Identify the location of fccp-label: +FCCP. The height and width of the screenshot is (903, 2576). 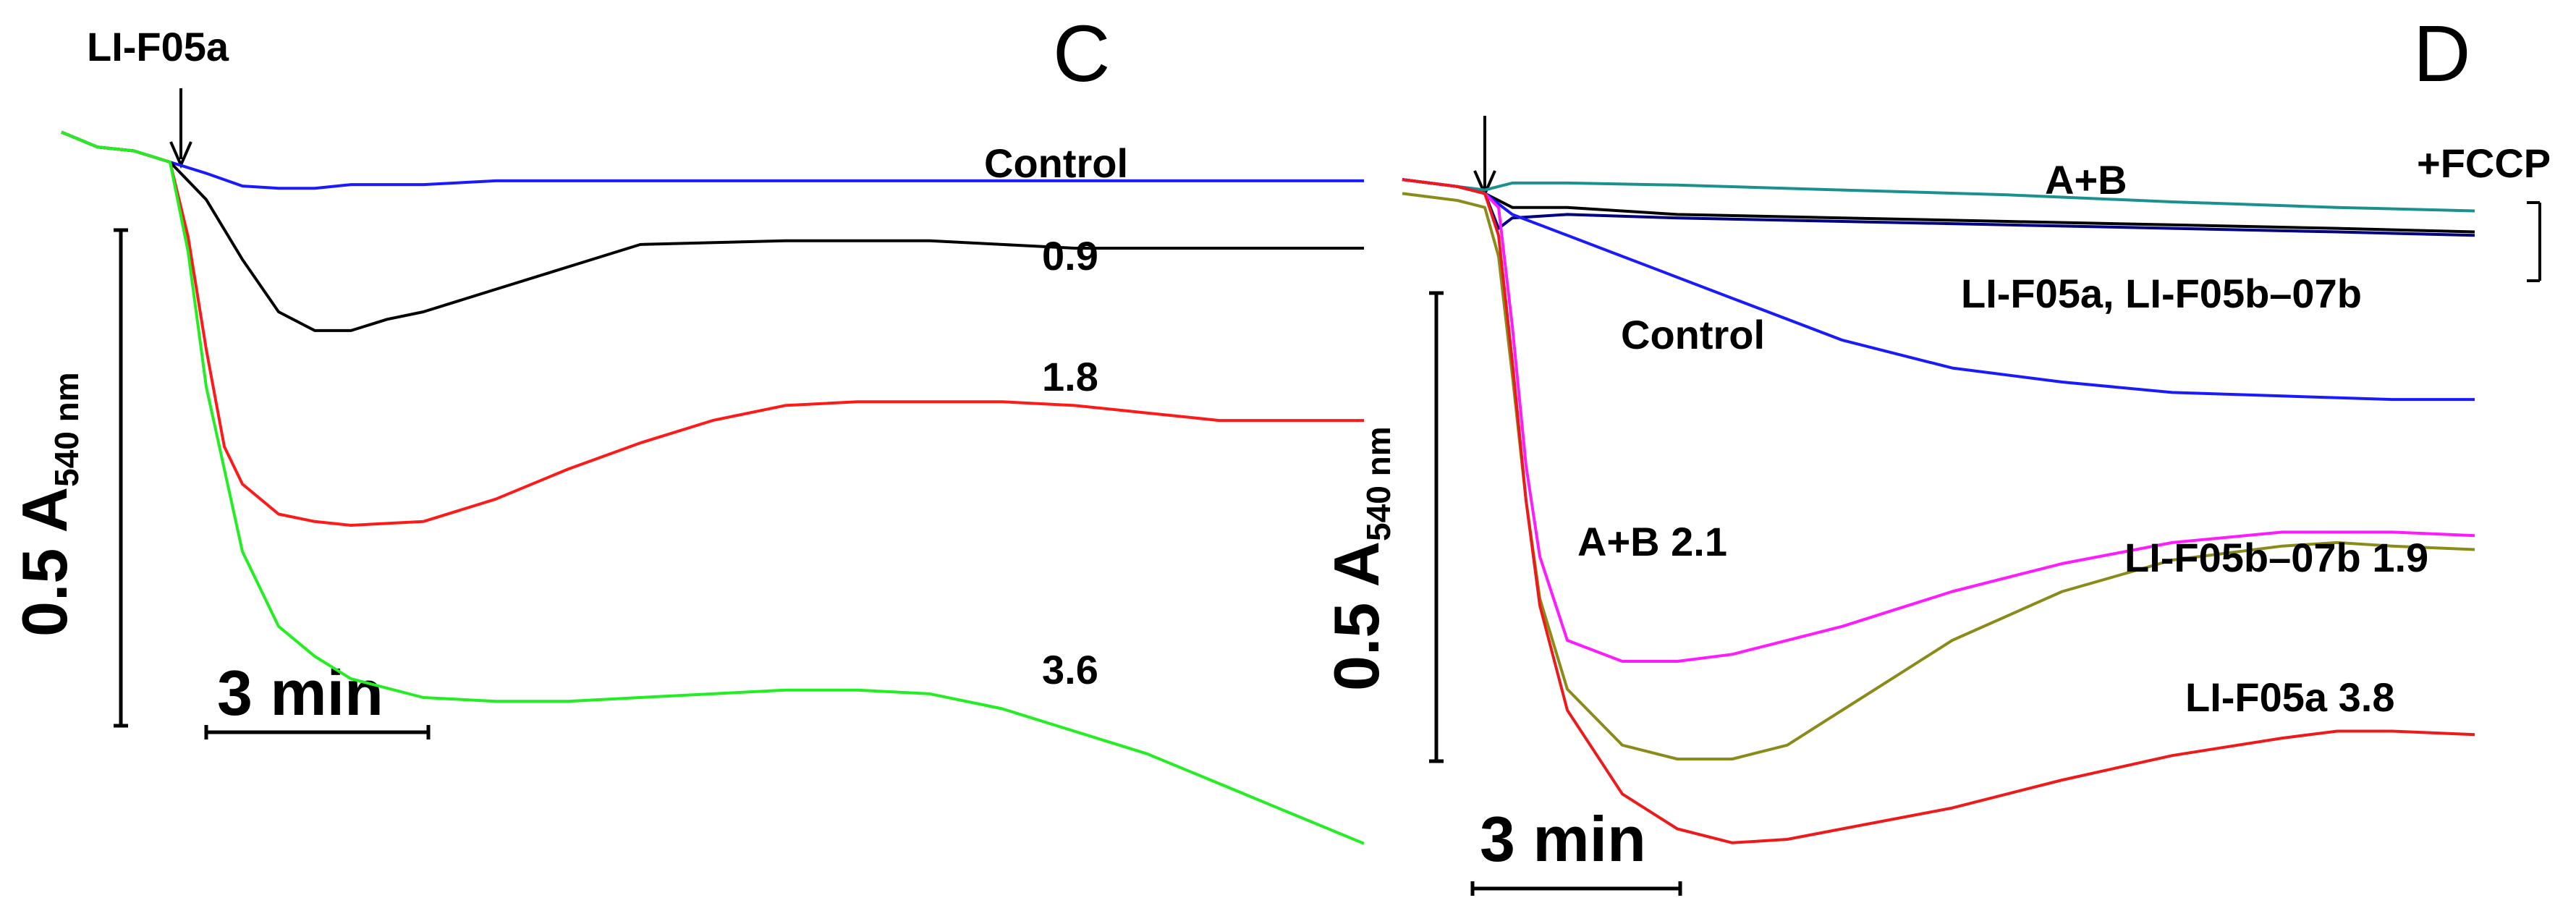
(2484, 163).